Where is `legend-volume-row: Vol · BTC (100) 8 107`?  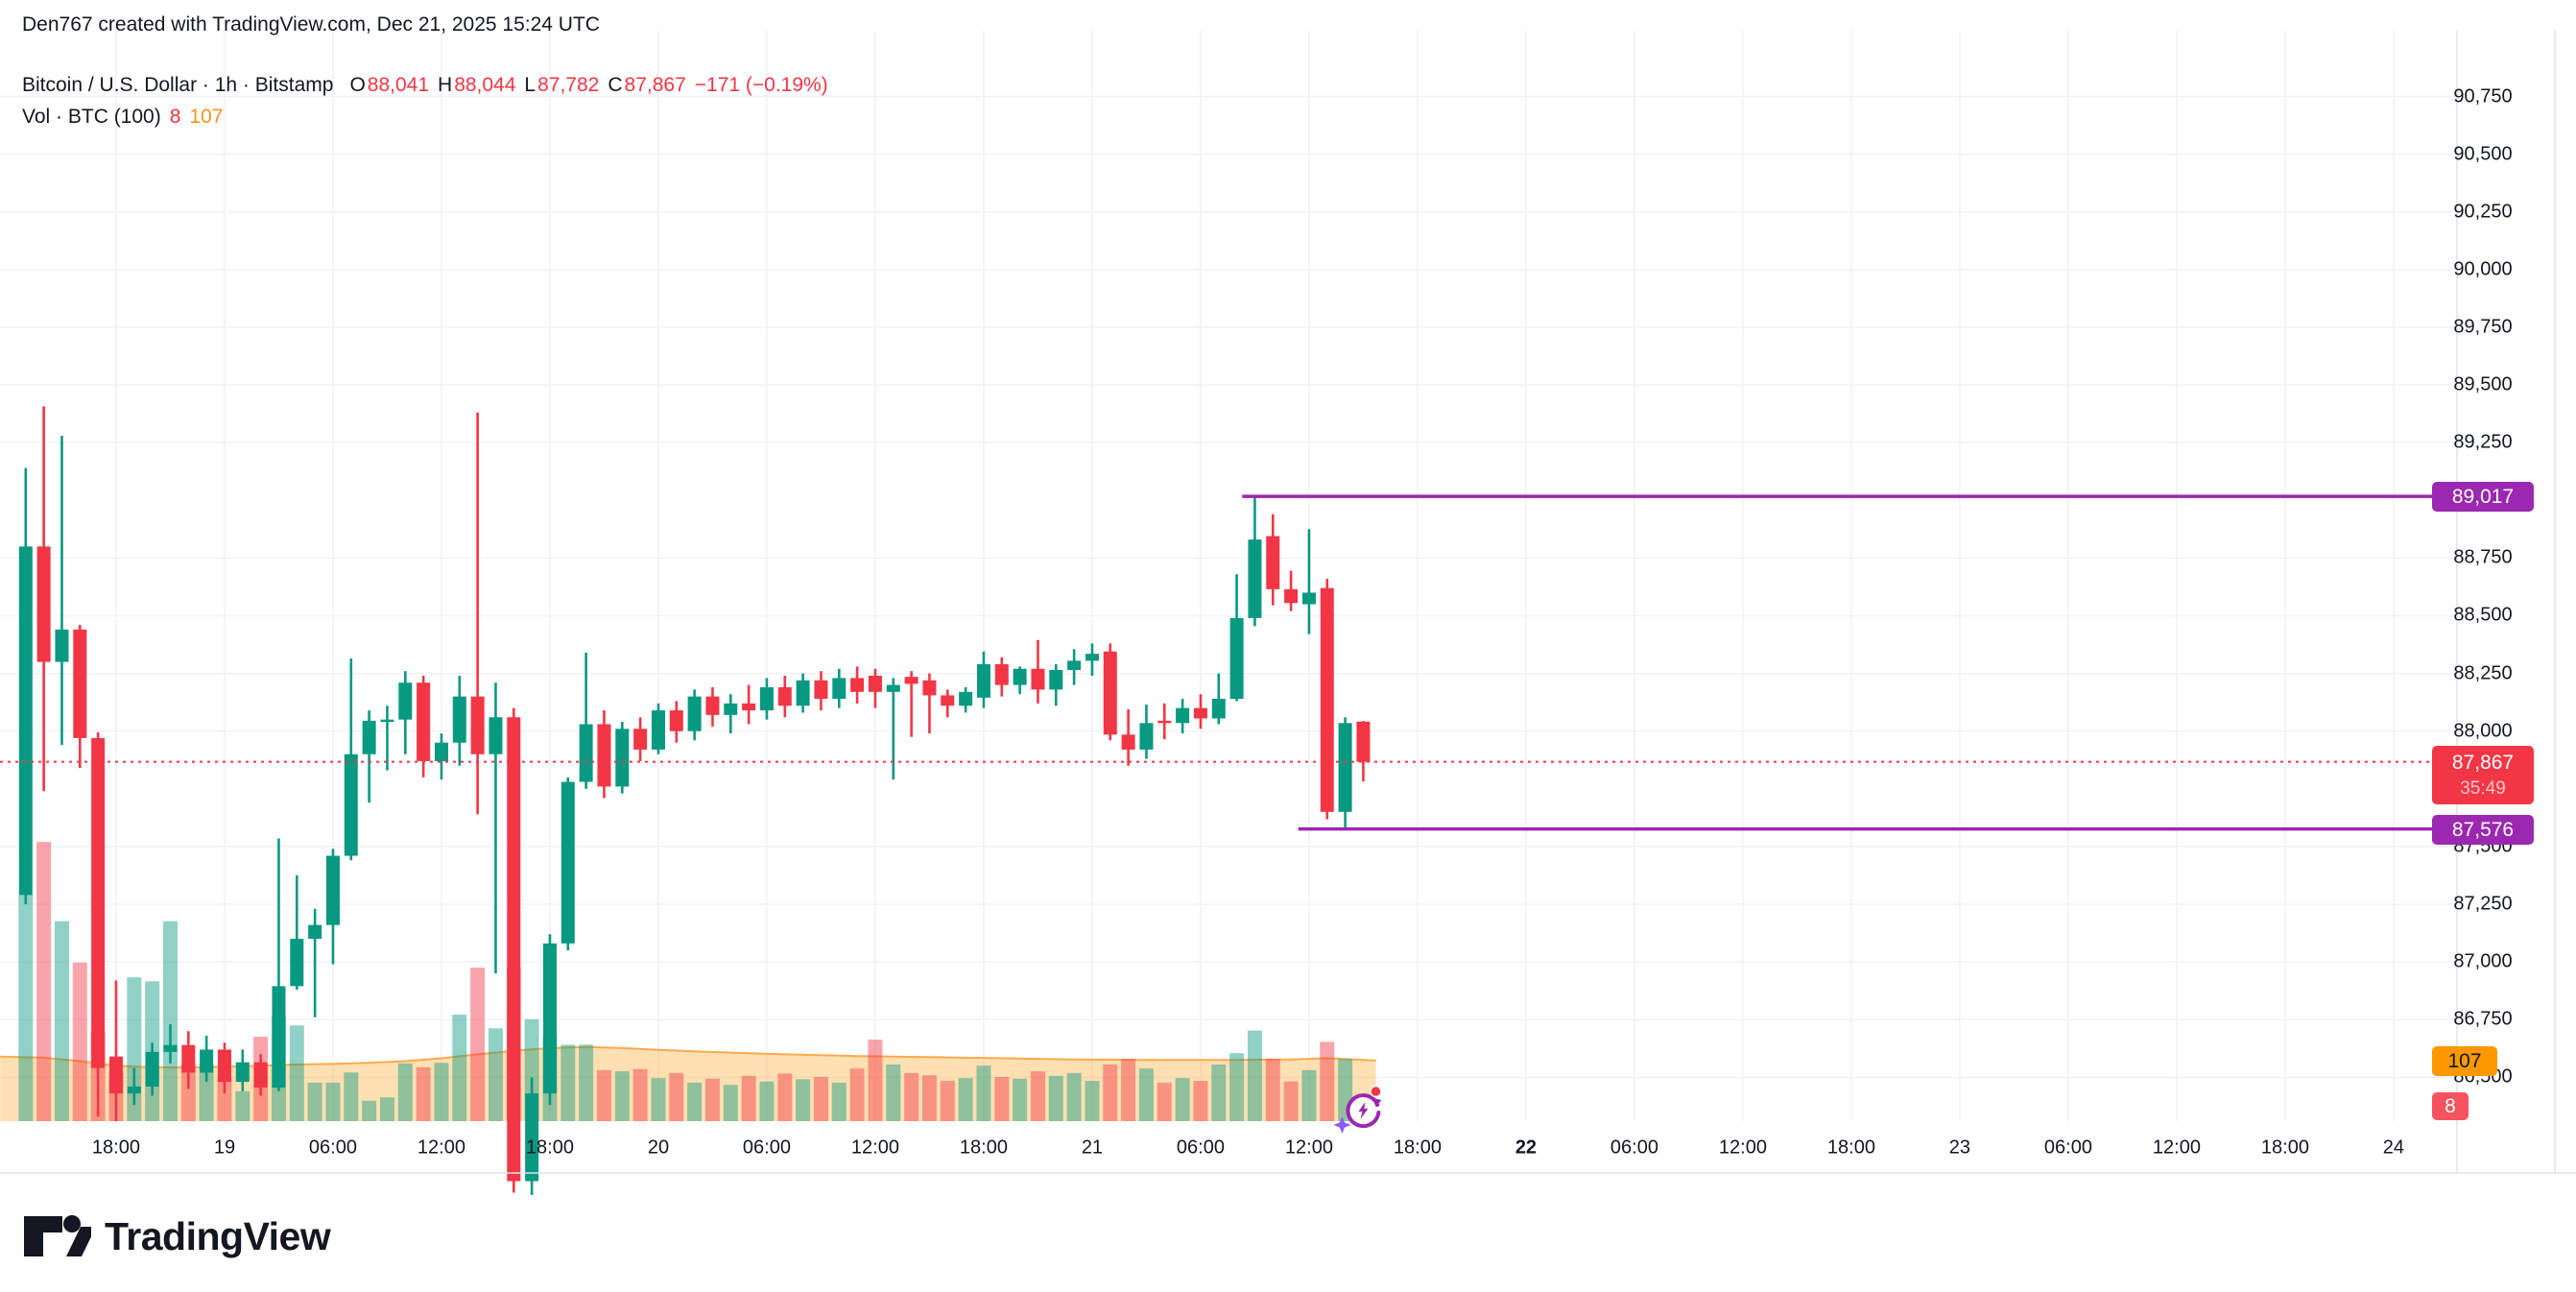 legend-volume-row: Vol · BTC (100) 8 107 is located at coordinates (425, 116).